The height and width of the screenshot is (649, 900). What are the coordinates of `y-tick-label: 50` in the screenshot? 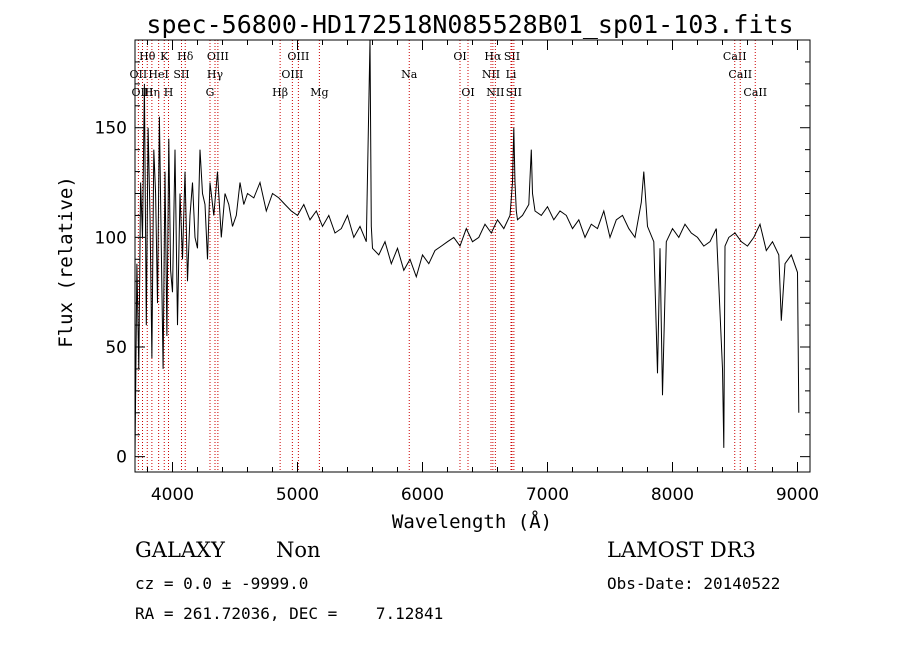 It's located at (116, 348).